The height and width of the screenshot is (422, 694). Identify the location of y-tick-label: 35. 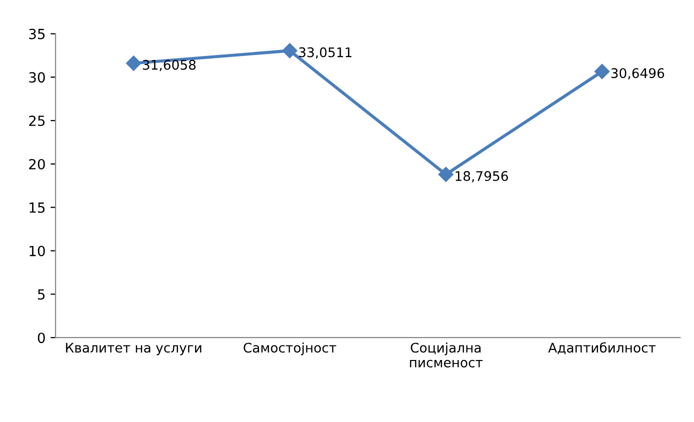
(37, 34).